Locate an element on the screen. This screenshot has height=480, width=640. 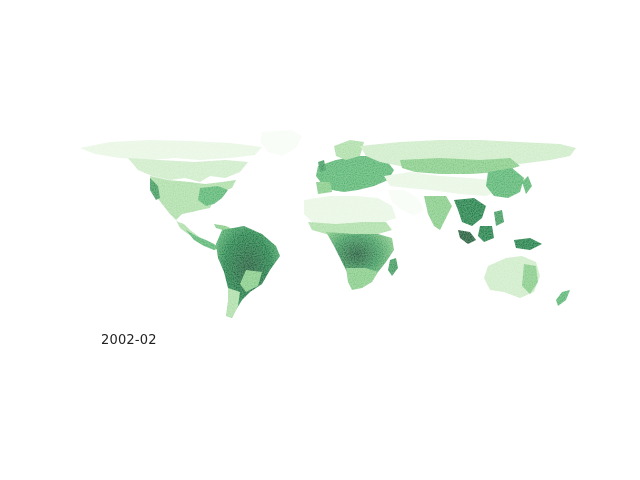
date-label: 2002-02 is located at coordinates (129, 340).